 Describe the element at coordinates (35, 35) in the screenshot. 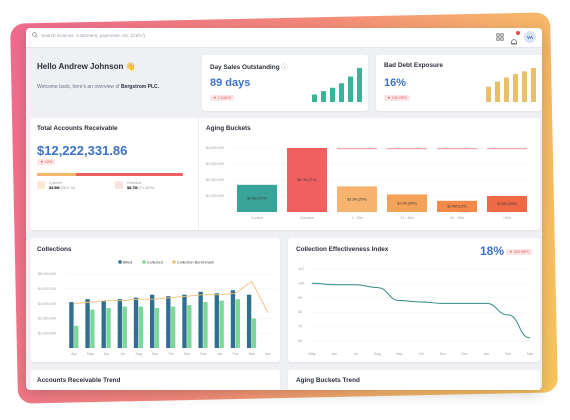

I see `search-icon` at that location.